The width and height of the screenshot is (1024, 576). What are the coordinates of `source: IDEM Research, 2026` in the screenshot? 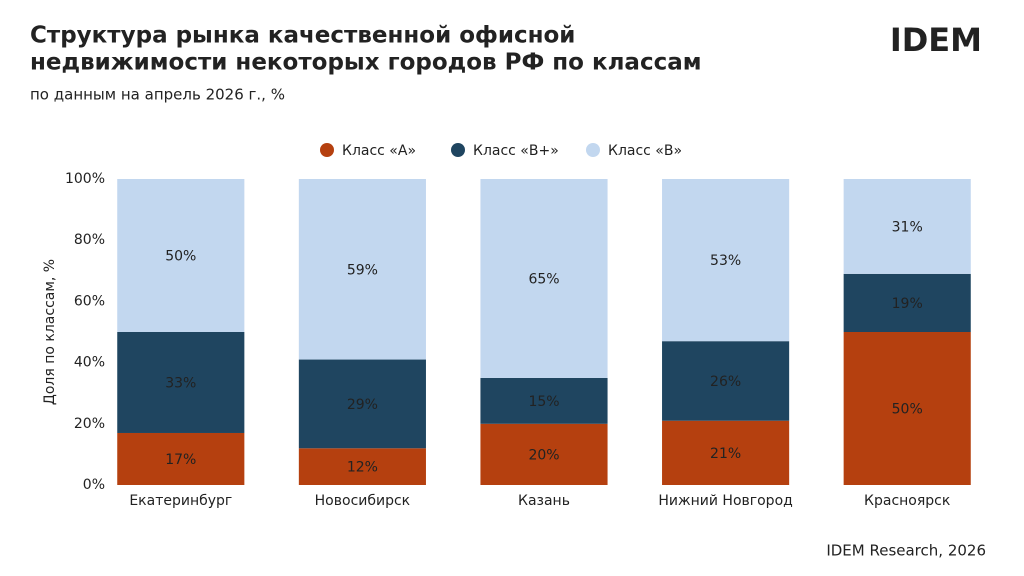 It's located at (906, 551).